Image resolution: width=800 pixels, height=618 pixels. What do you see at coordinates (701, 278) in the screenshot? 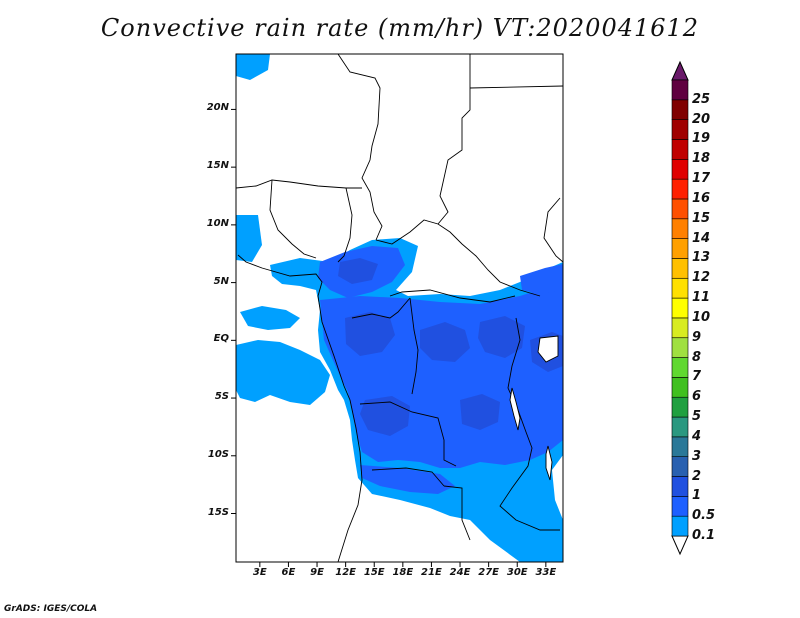
I see `colorbar-level-label: 12` at bounding box center [701, 278].